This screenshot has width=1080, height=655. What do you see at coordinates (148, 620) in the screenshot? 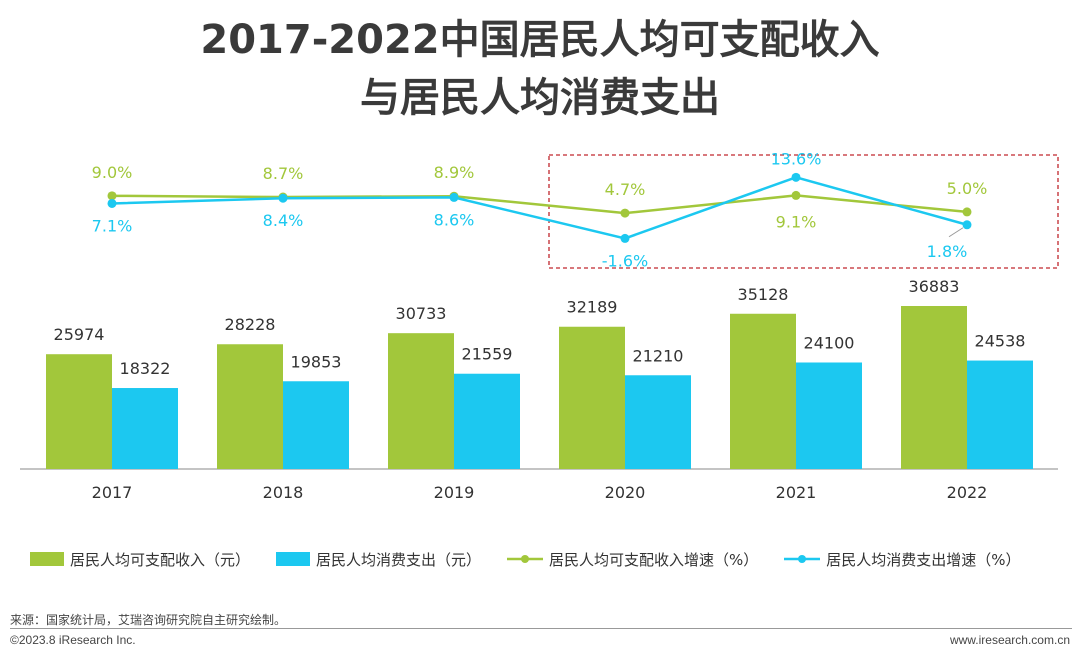
I see `source-note: 来源：国家统计局，艾瑞咨询研究院自主研究绘制。` at bounding box center [148, 620].